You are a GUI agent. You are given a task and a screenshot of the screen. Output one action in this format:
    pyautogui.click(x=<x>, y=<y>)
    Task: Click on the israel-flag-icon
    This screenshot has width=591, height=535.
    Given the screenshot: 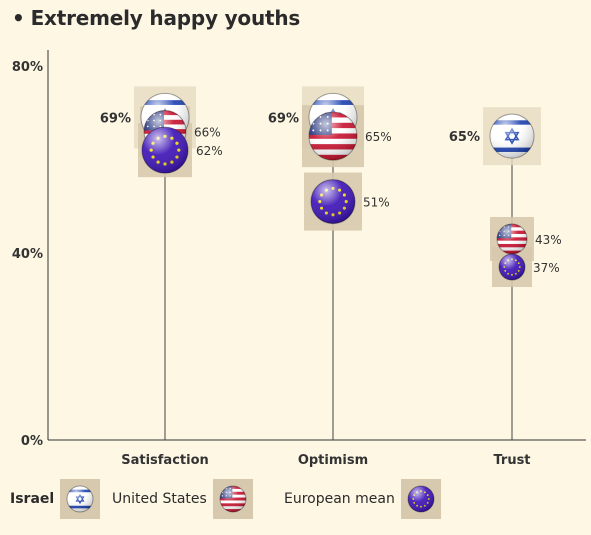 What is the action you would take?
    pyautogui.click(x=80, y=499)
    